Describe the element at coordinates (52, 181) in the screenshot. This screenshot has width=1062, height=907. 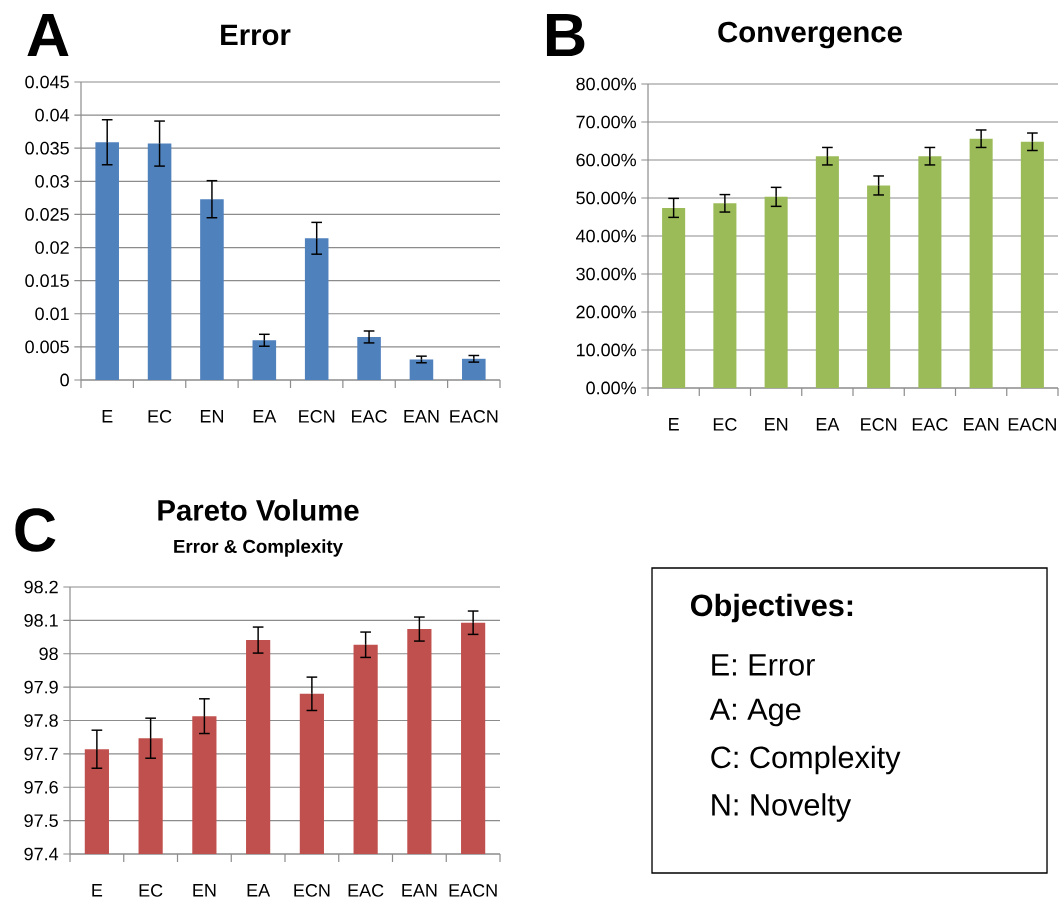
I see `y-tick-label: 0.03` at that location.